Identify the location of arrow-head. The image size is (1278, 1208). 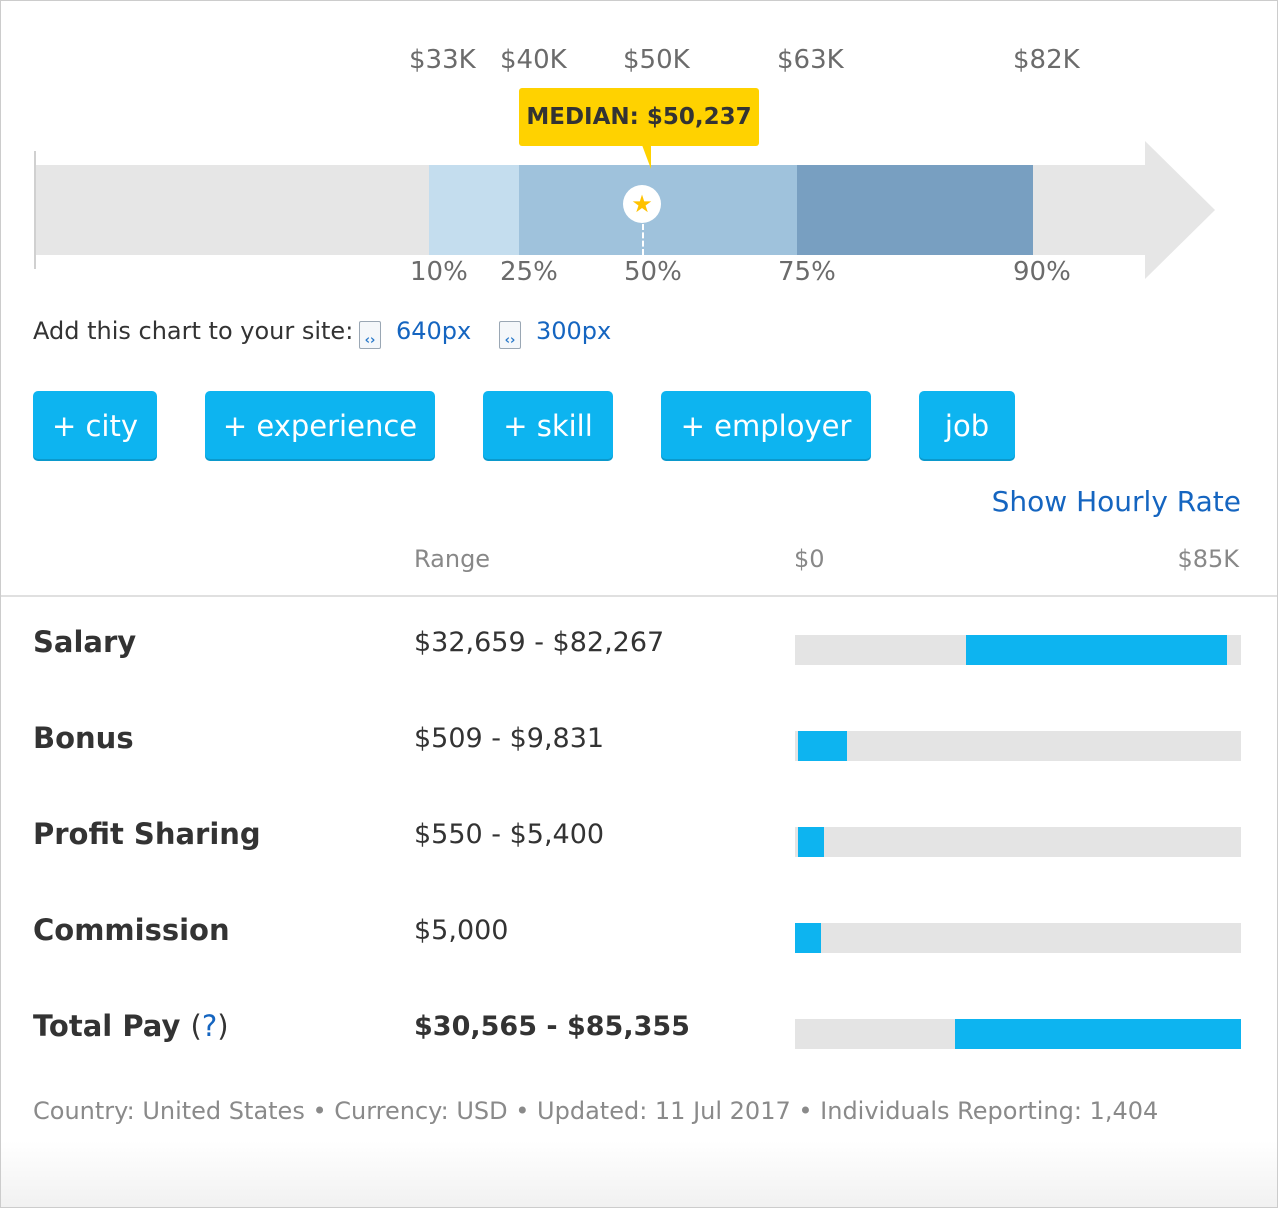
(1180, 210).